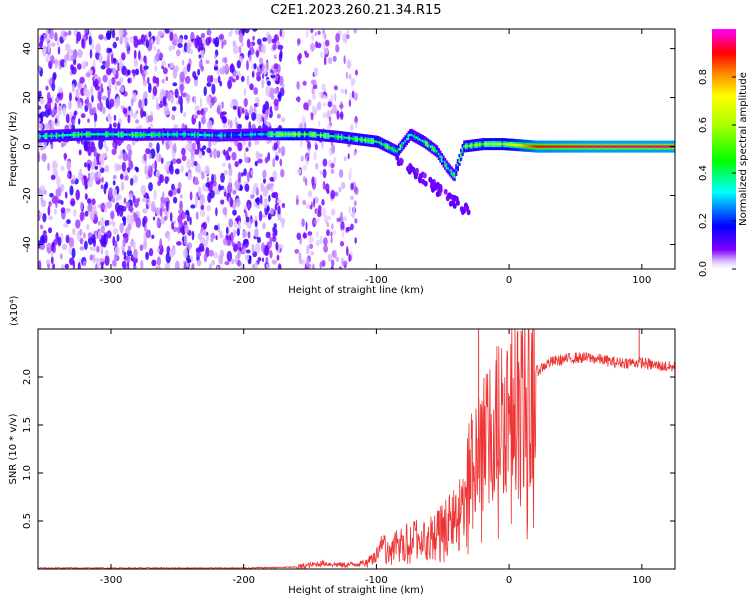  What do you see at coordinates (27, 146) in the screenshot?
I see `y-tick-label: 0` at bounding box center [27, 146].